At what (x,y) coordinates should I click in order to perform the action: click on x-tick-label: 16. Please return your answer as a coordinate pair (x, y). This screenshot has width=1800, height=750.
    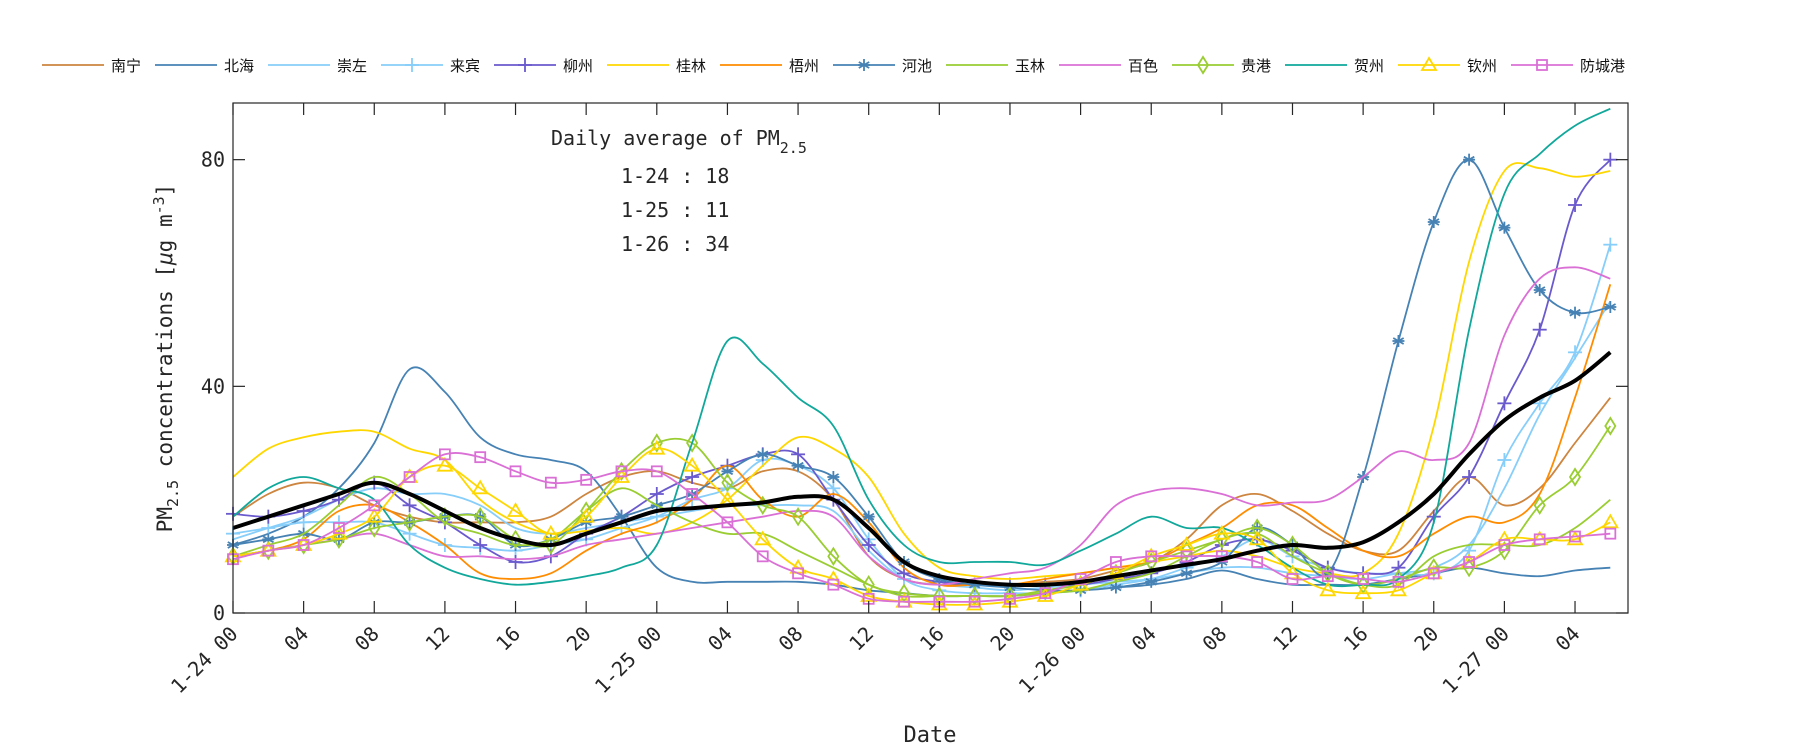
    Looking at the image, I should click on (1356, 639).